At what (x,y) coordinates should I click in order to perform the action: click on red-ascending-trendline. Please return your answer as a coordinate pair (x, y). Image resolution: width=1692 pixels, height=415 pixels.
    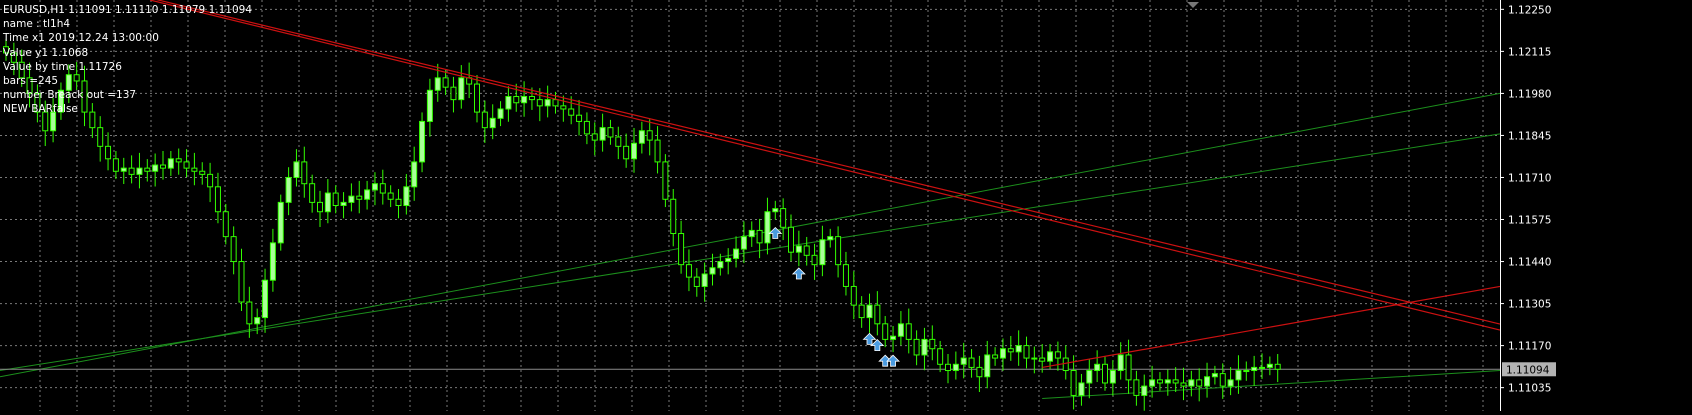
    Looking at the image, I should click on (1271, 326).